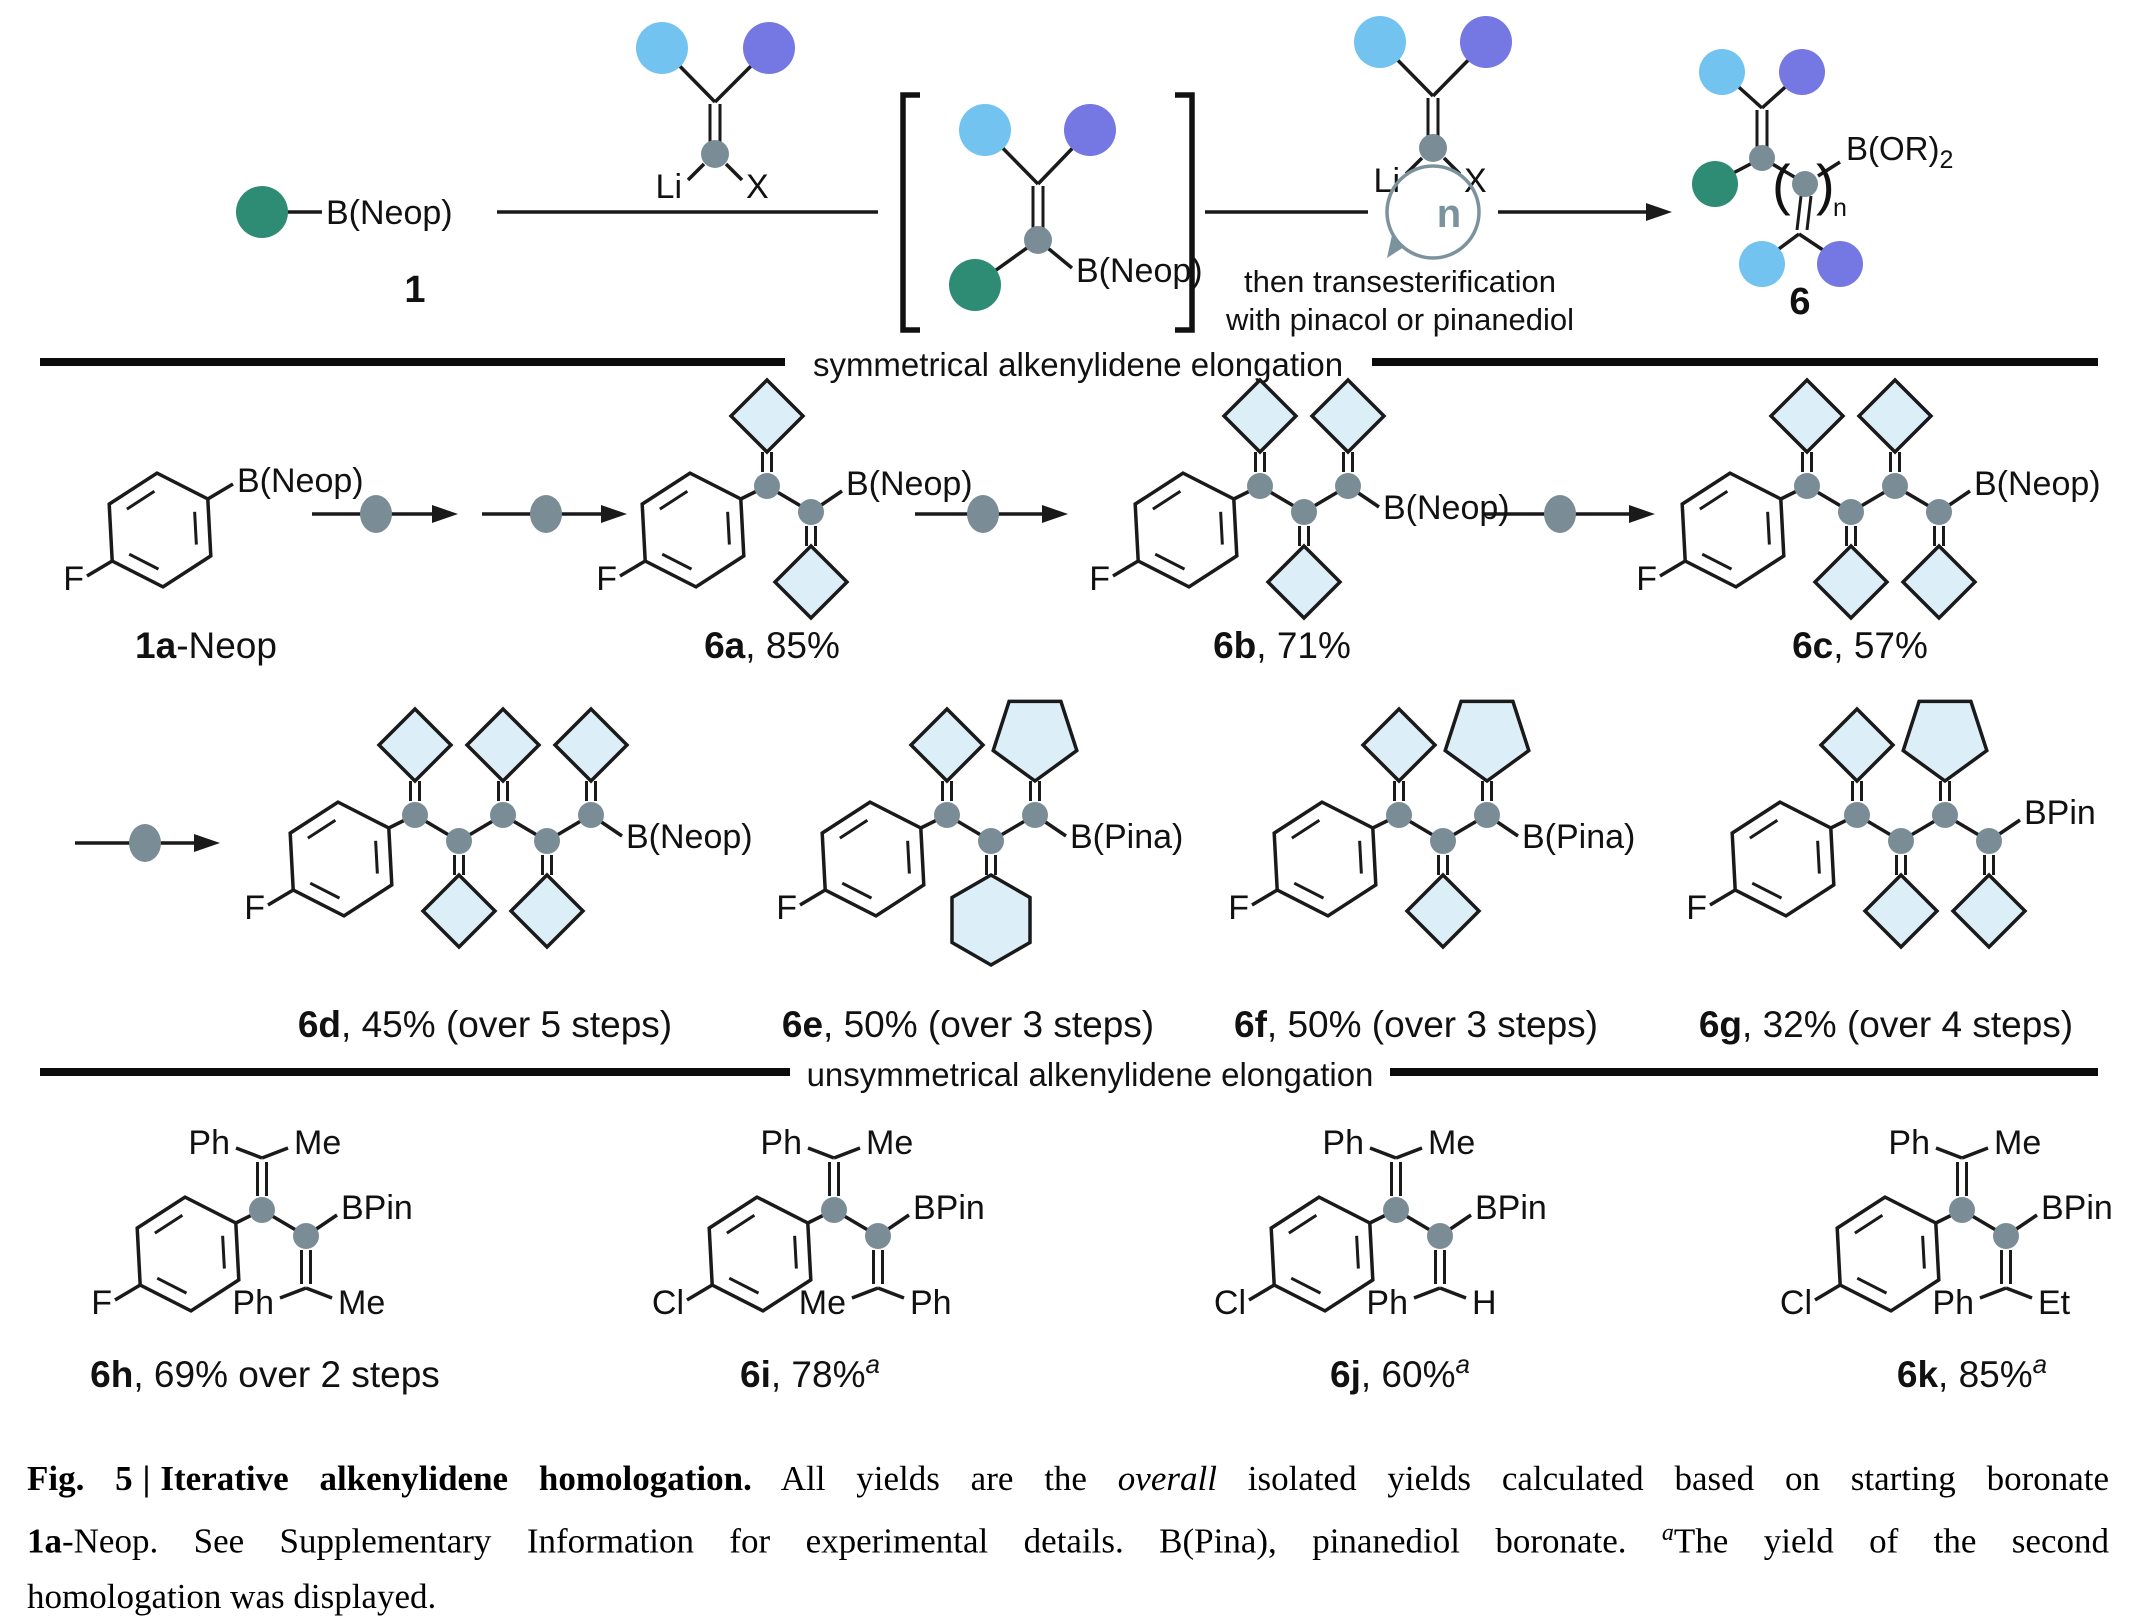  Describe the element at coordinates (1433, 108) in the screenshot. I see `reagent-alkenyl-carbenoid-2: Li X` at that location.